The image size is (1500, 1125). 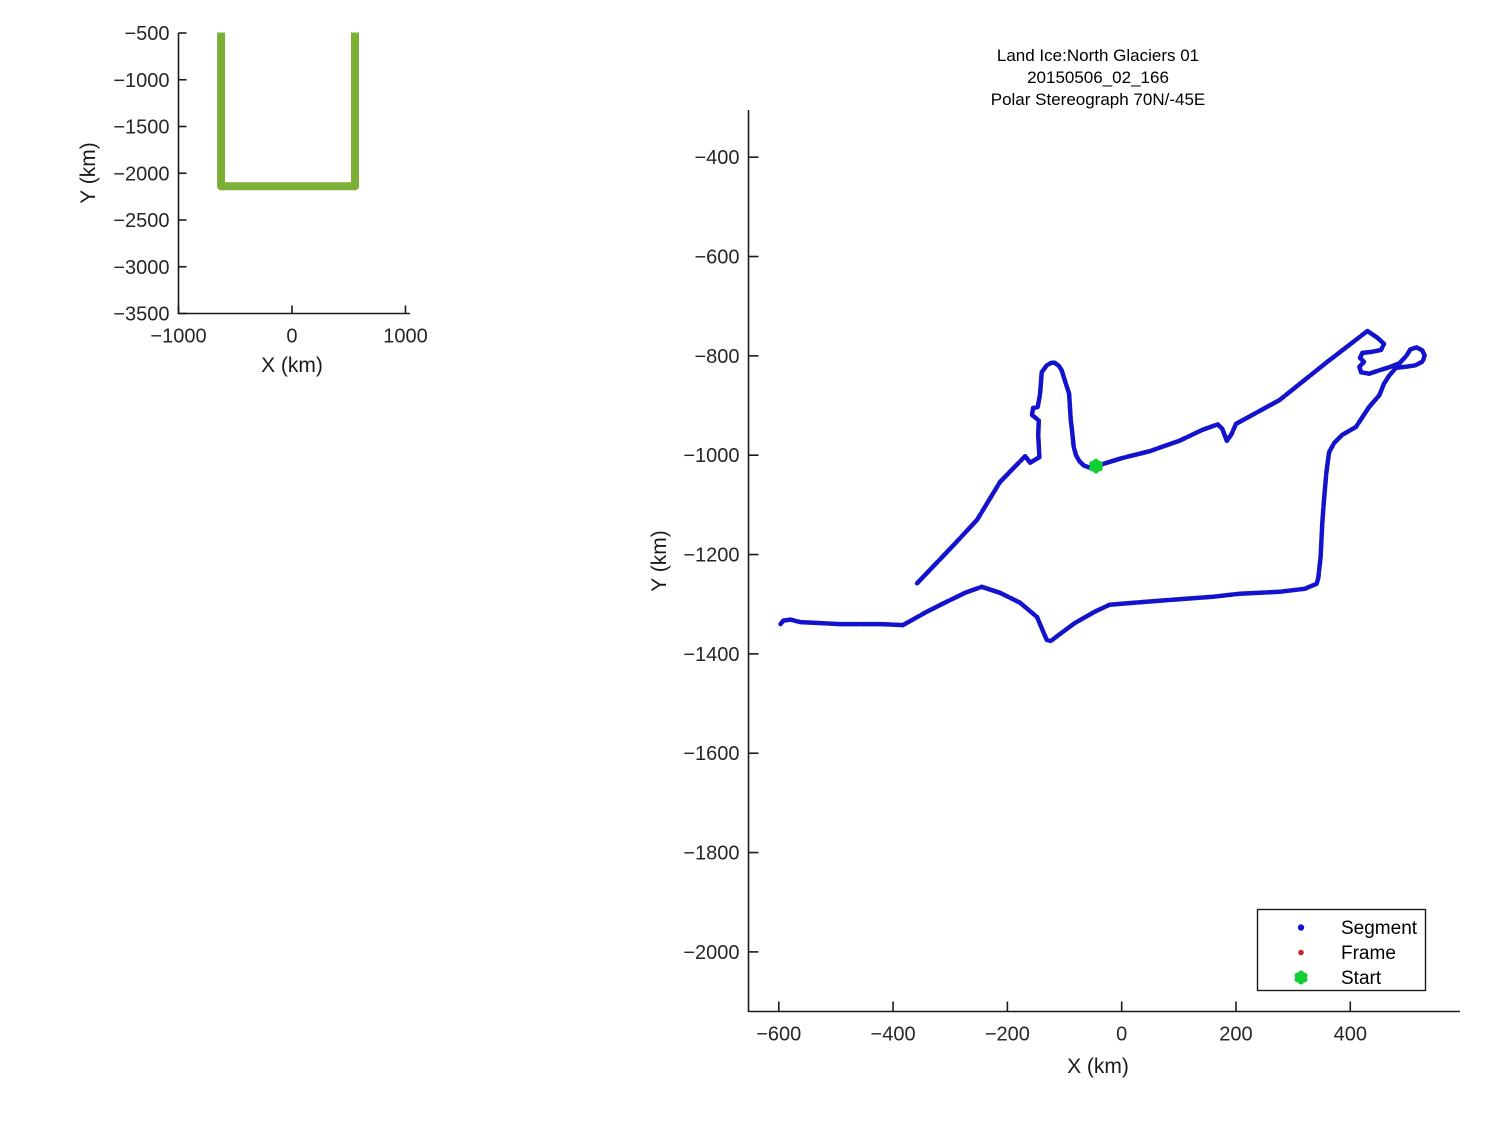 What do you see at coordinates (141, 221) in the screenshot?
I see `y-tick-label: −2500` at bounding box center [141, 221].